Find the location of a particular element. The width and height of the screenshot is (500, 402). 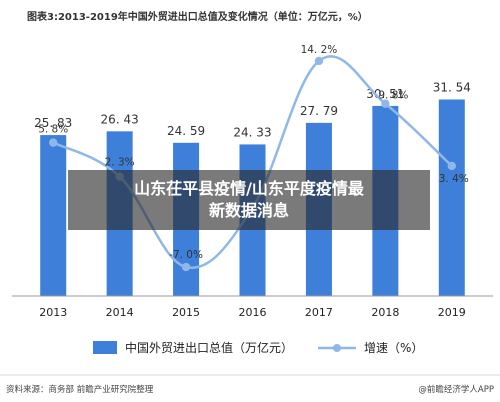

bar-label-2013: 25. 83 is located at coordinates (53, 123).